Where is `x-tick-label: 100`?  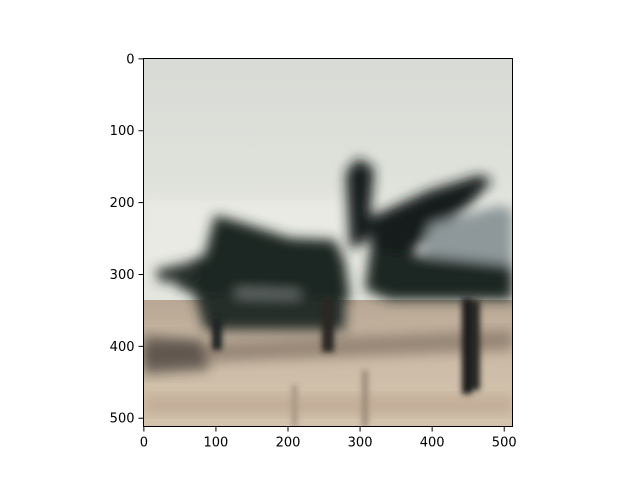 x-tick-label: 100 is located at coordinates (216, 443).